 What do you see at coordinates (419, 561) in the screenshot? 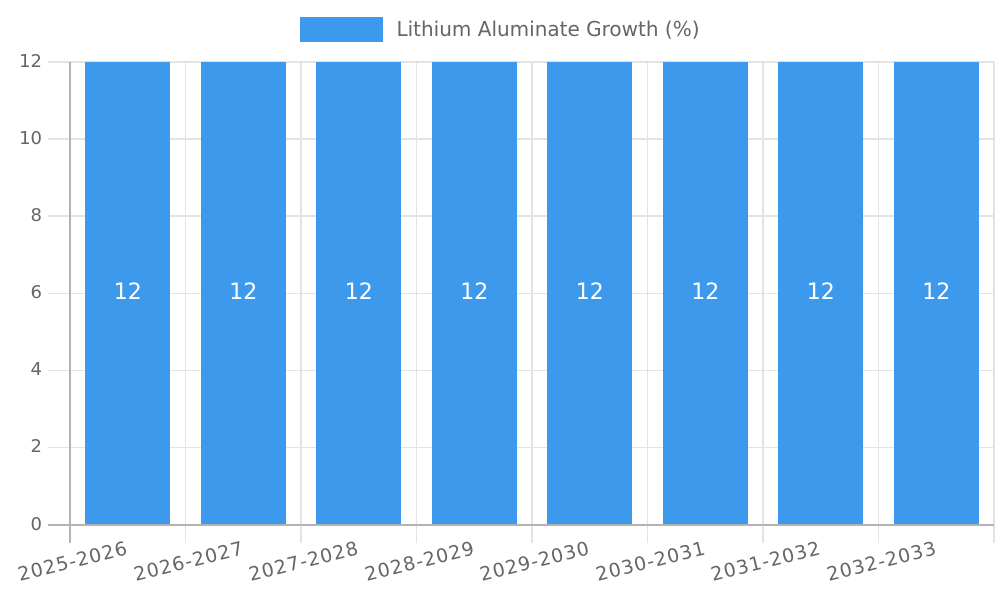
I see `x-axis-tick-label: 2028-2029` at bounding box center [419, 561].